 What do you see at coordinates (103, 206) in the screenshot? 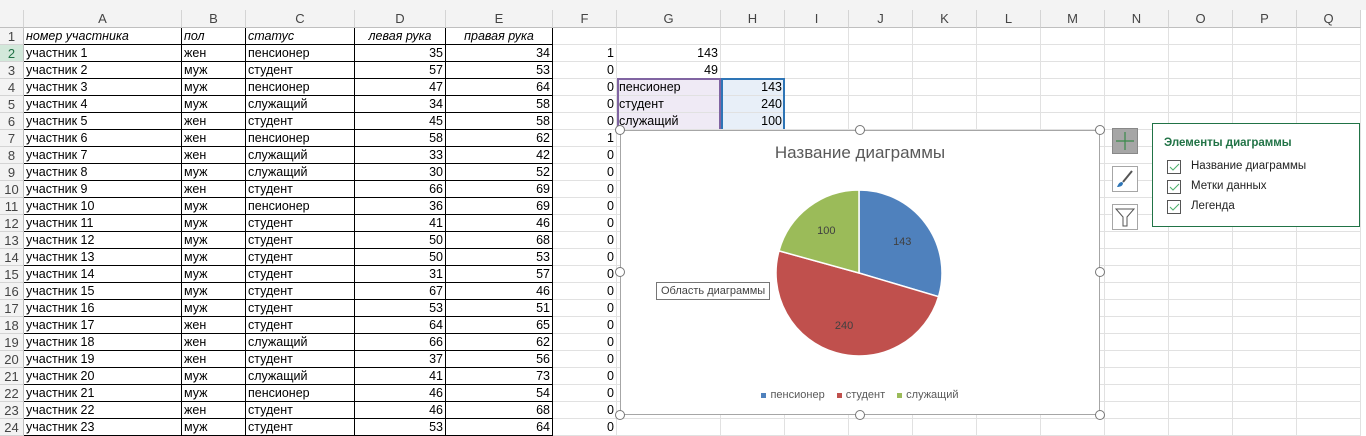
I see `cell-A11: участник 10` at bounding box center [103, 206].